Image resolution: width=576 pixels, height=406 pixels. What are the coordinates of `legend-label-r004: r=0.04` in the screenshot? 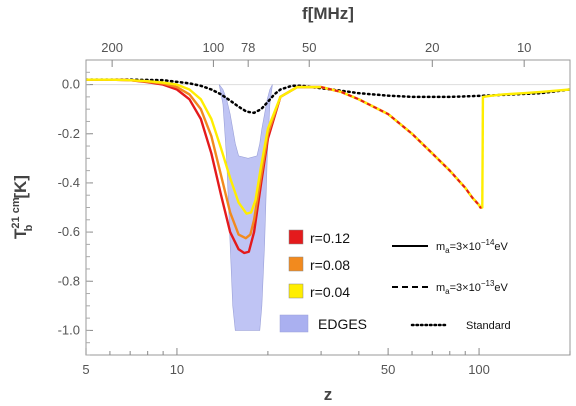 It's located at (330, 292).